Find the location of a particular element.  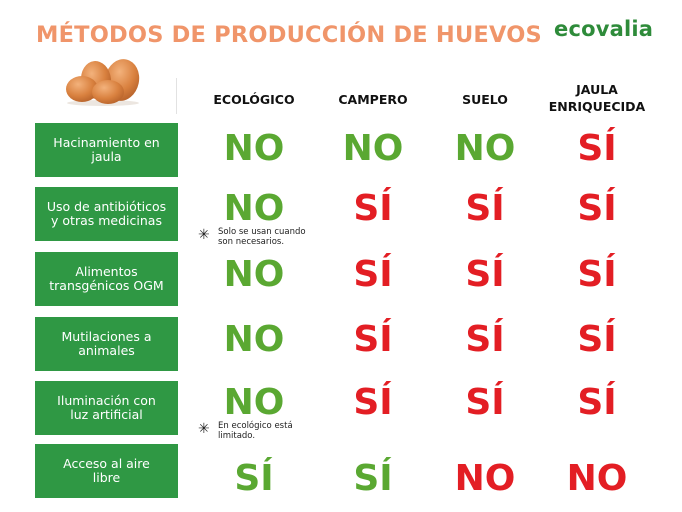

row-label-text: Alimentos transgénicos OGM is located at coordinates (106, 278).